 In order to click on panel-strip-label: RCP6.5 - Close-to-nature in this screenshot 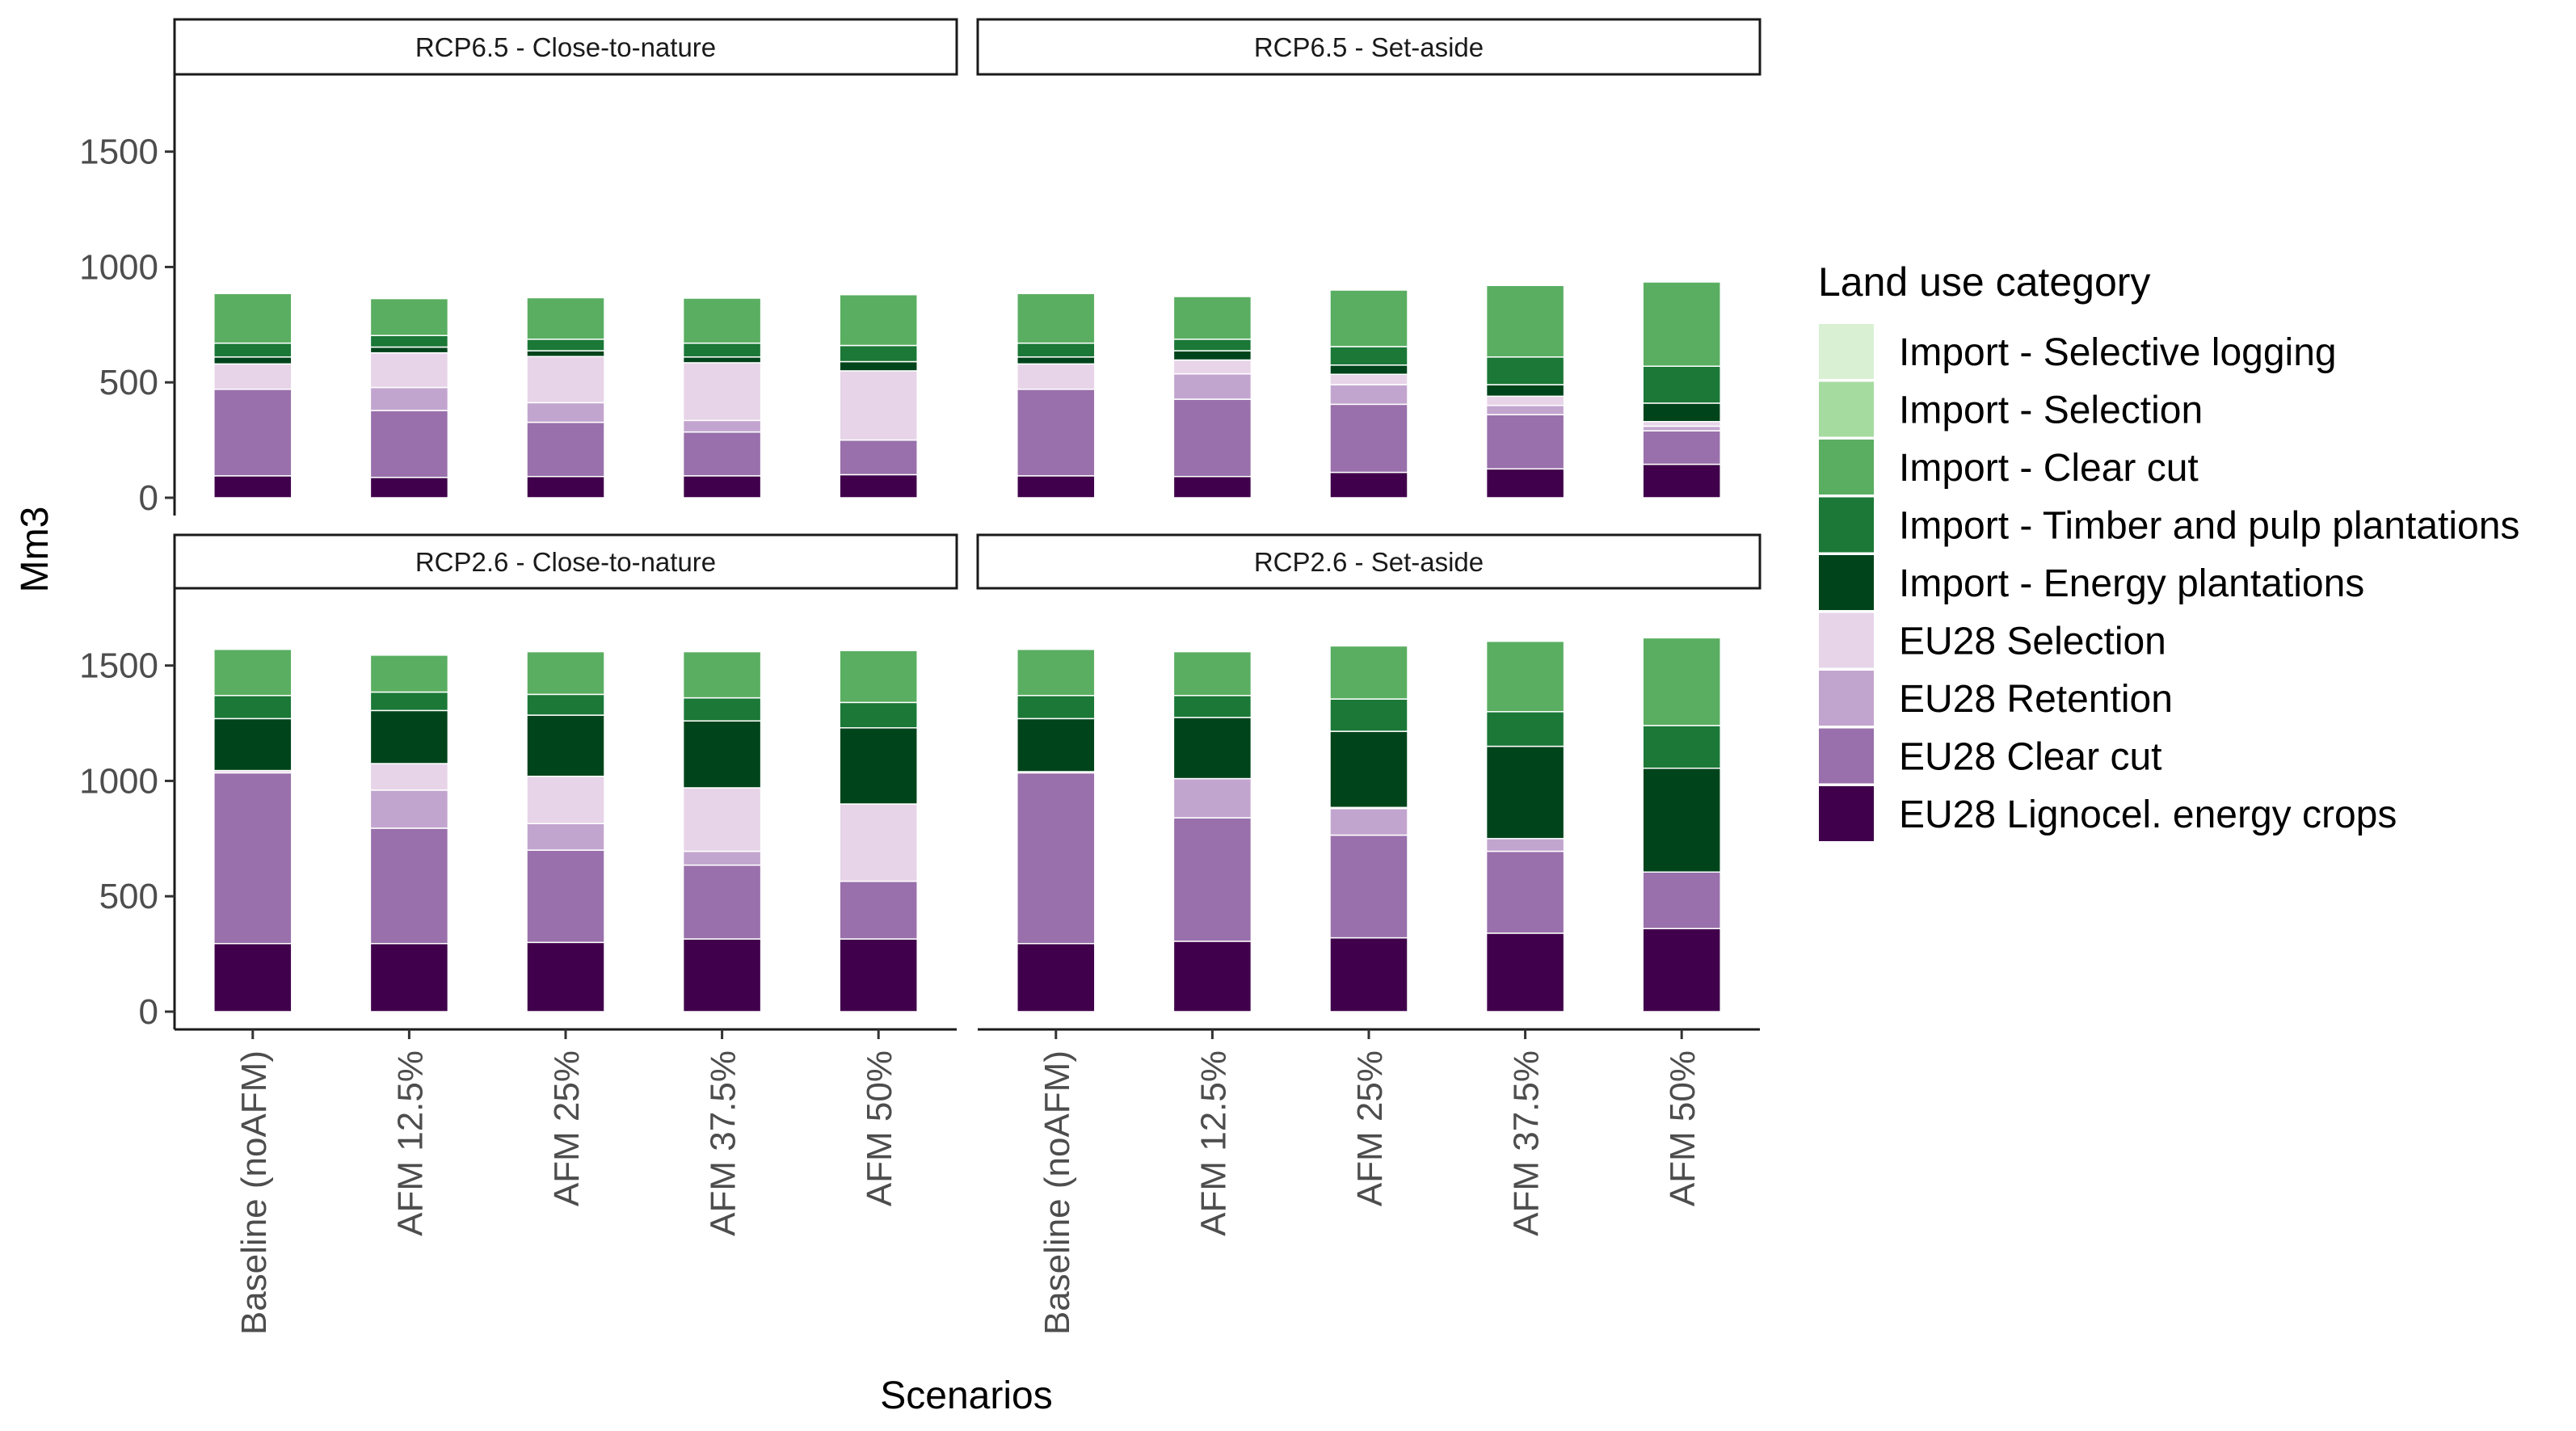, I will do `click(565, 47)`.